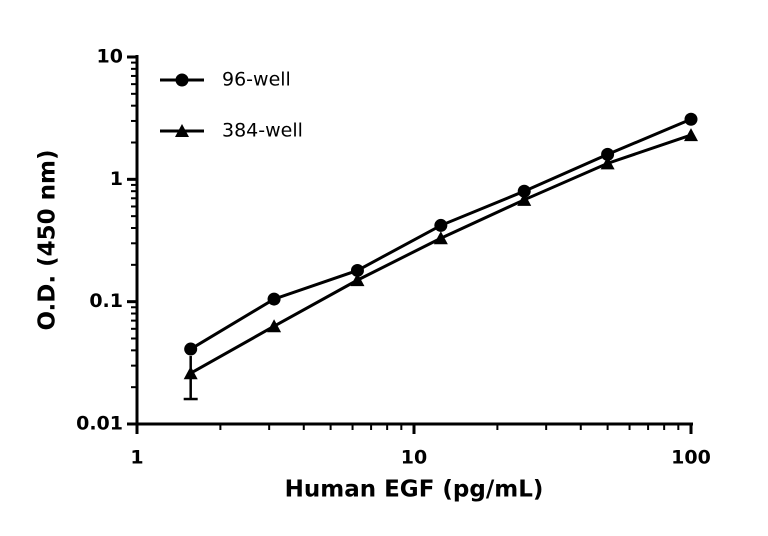 The image size is (768, 536). I want to click on x-tick-label: 100, so click(691, 458).